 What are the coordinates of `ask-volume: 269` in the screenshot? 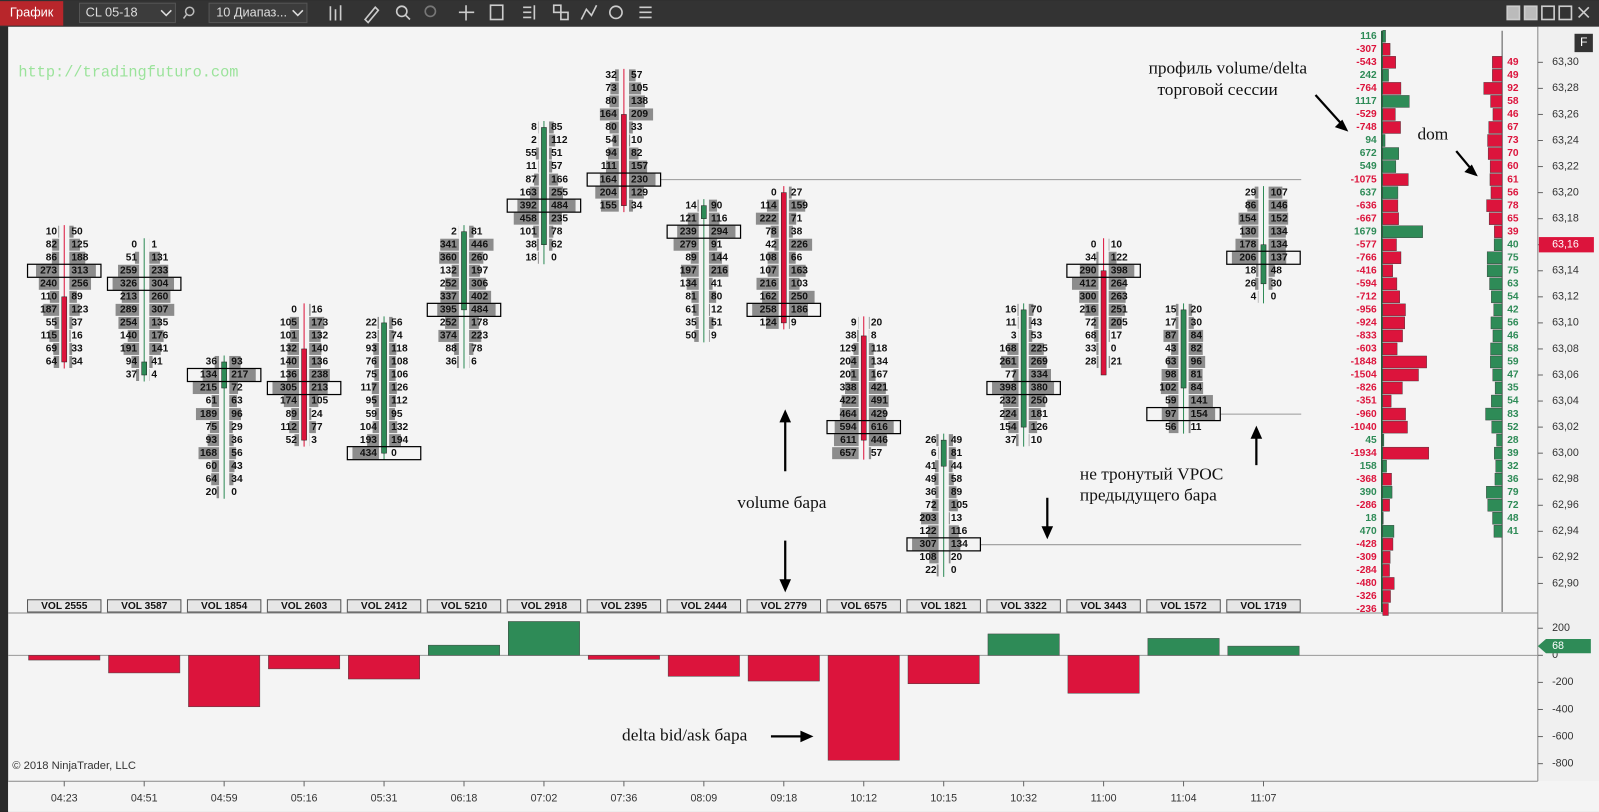 It's located at (1039, 362).